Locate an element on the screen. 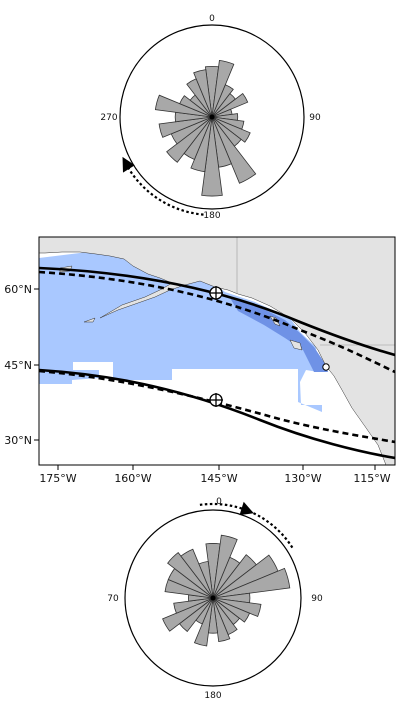 Image resolution: width=400 pixels, height=720 pixels. crosshair-marker-south is located at coordinates (216, 400).